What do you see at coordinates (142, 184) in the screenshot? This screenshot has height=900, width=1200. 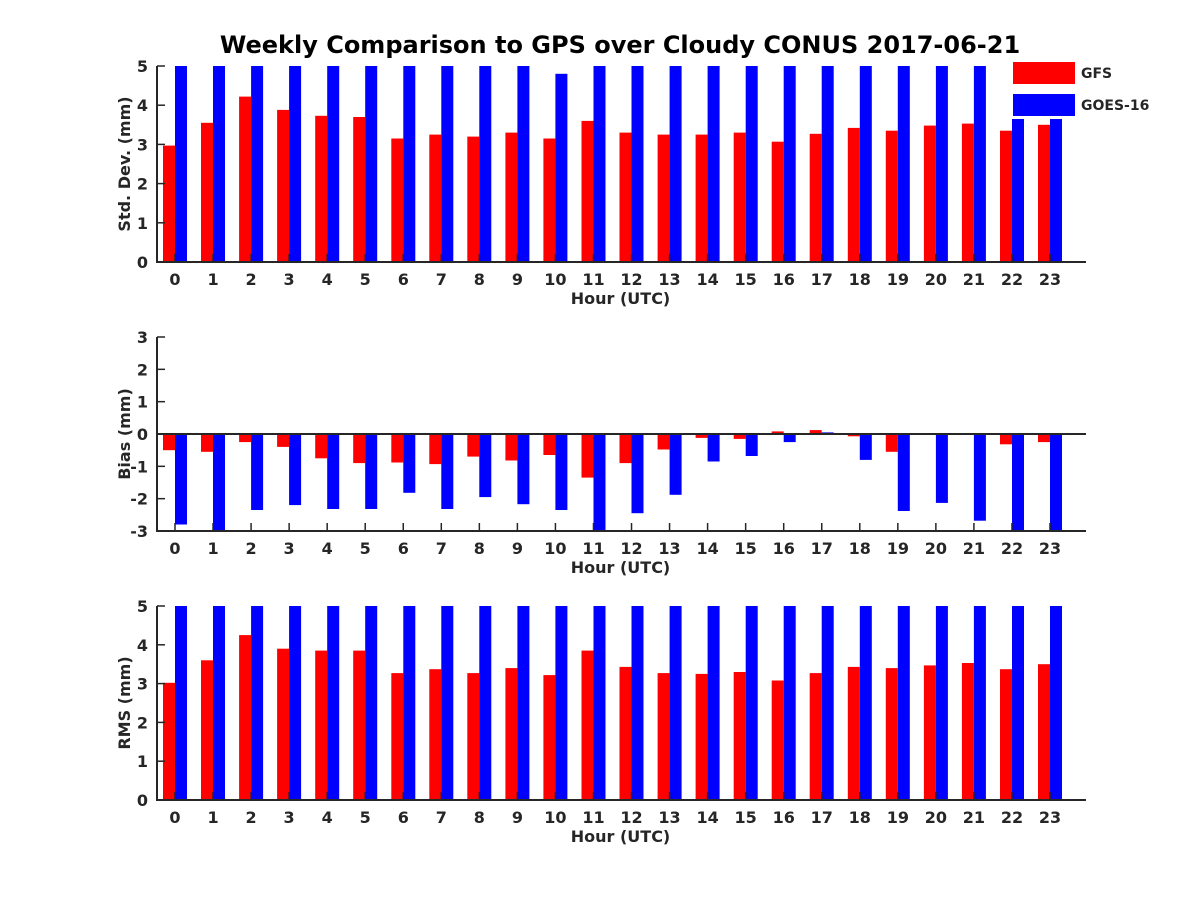 I see `std-dev-ytick-label: 2` at bounding box center [142, 184].